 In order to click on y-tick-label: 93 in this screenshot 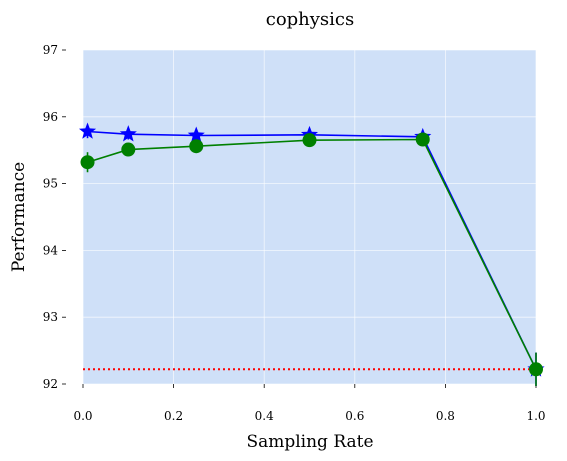, I will do `click(50, 317)`.